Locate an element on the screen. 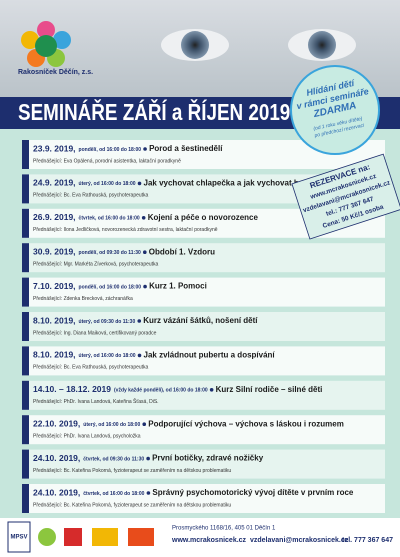 This screenshot has height=557, width=400. event-date: 30.9. 2019, is located at coordinates (54, 251).